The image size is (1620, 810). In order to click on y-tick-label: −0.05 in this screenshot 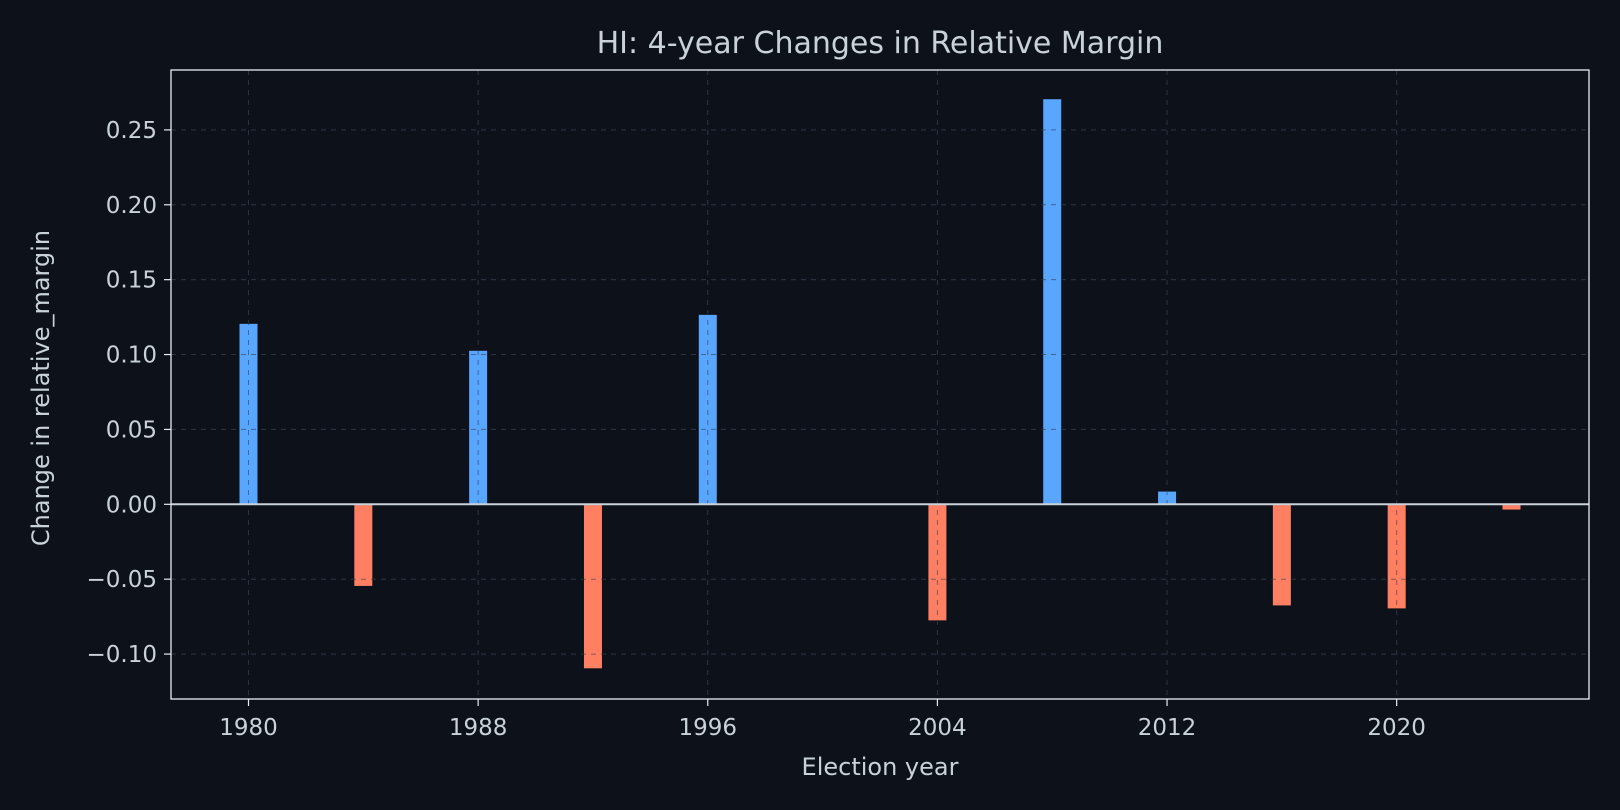, I will do `click(122, 580)`.